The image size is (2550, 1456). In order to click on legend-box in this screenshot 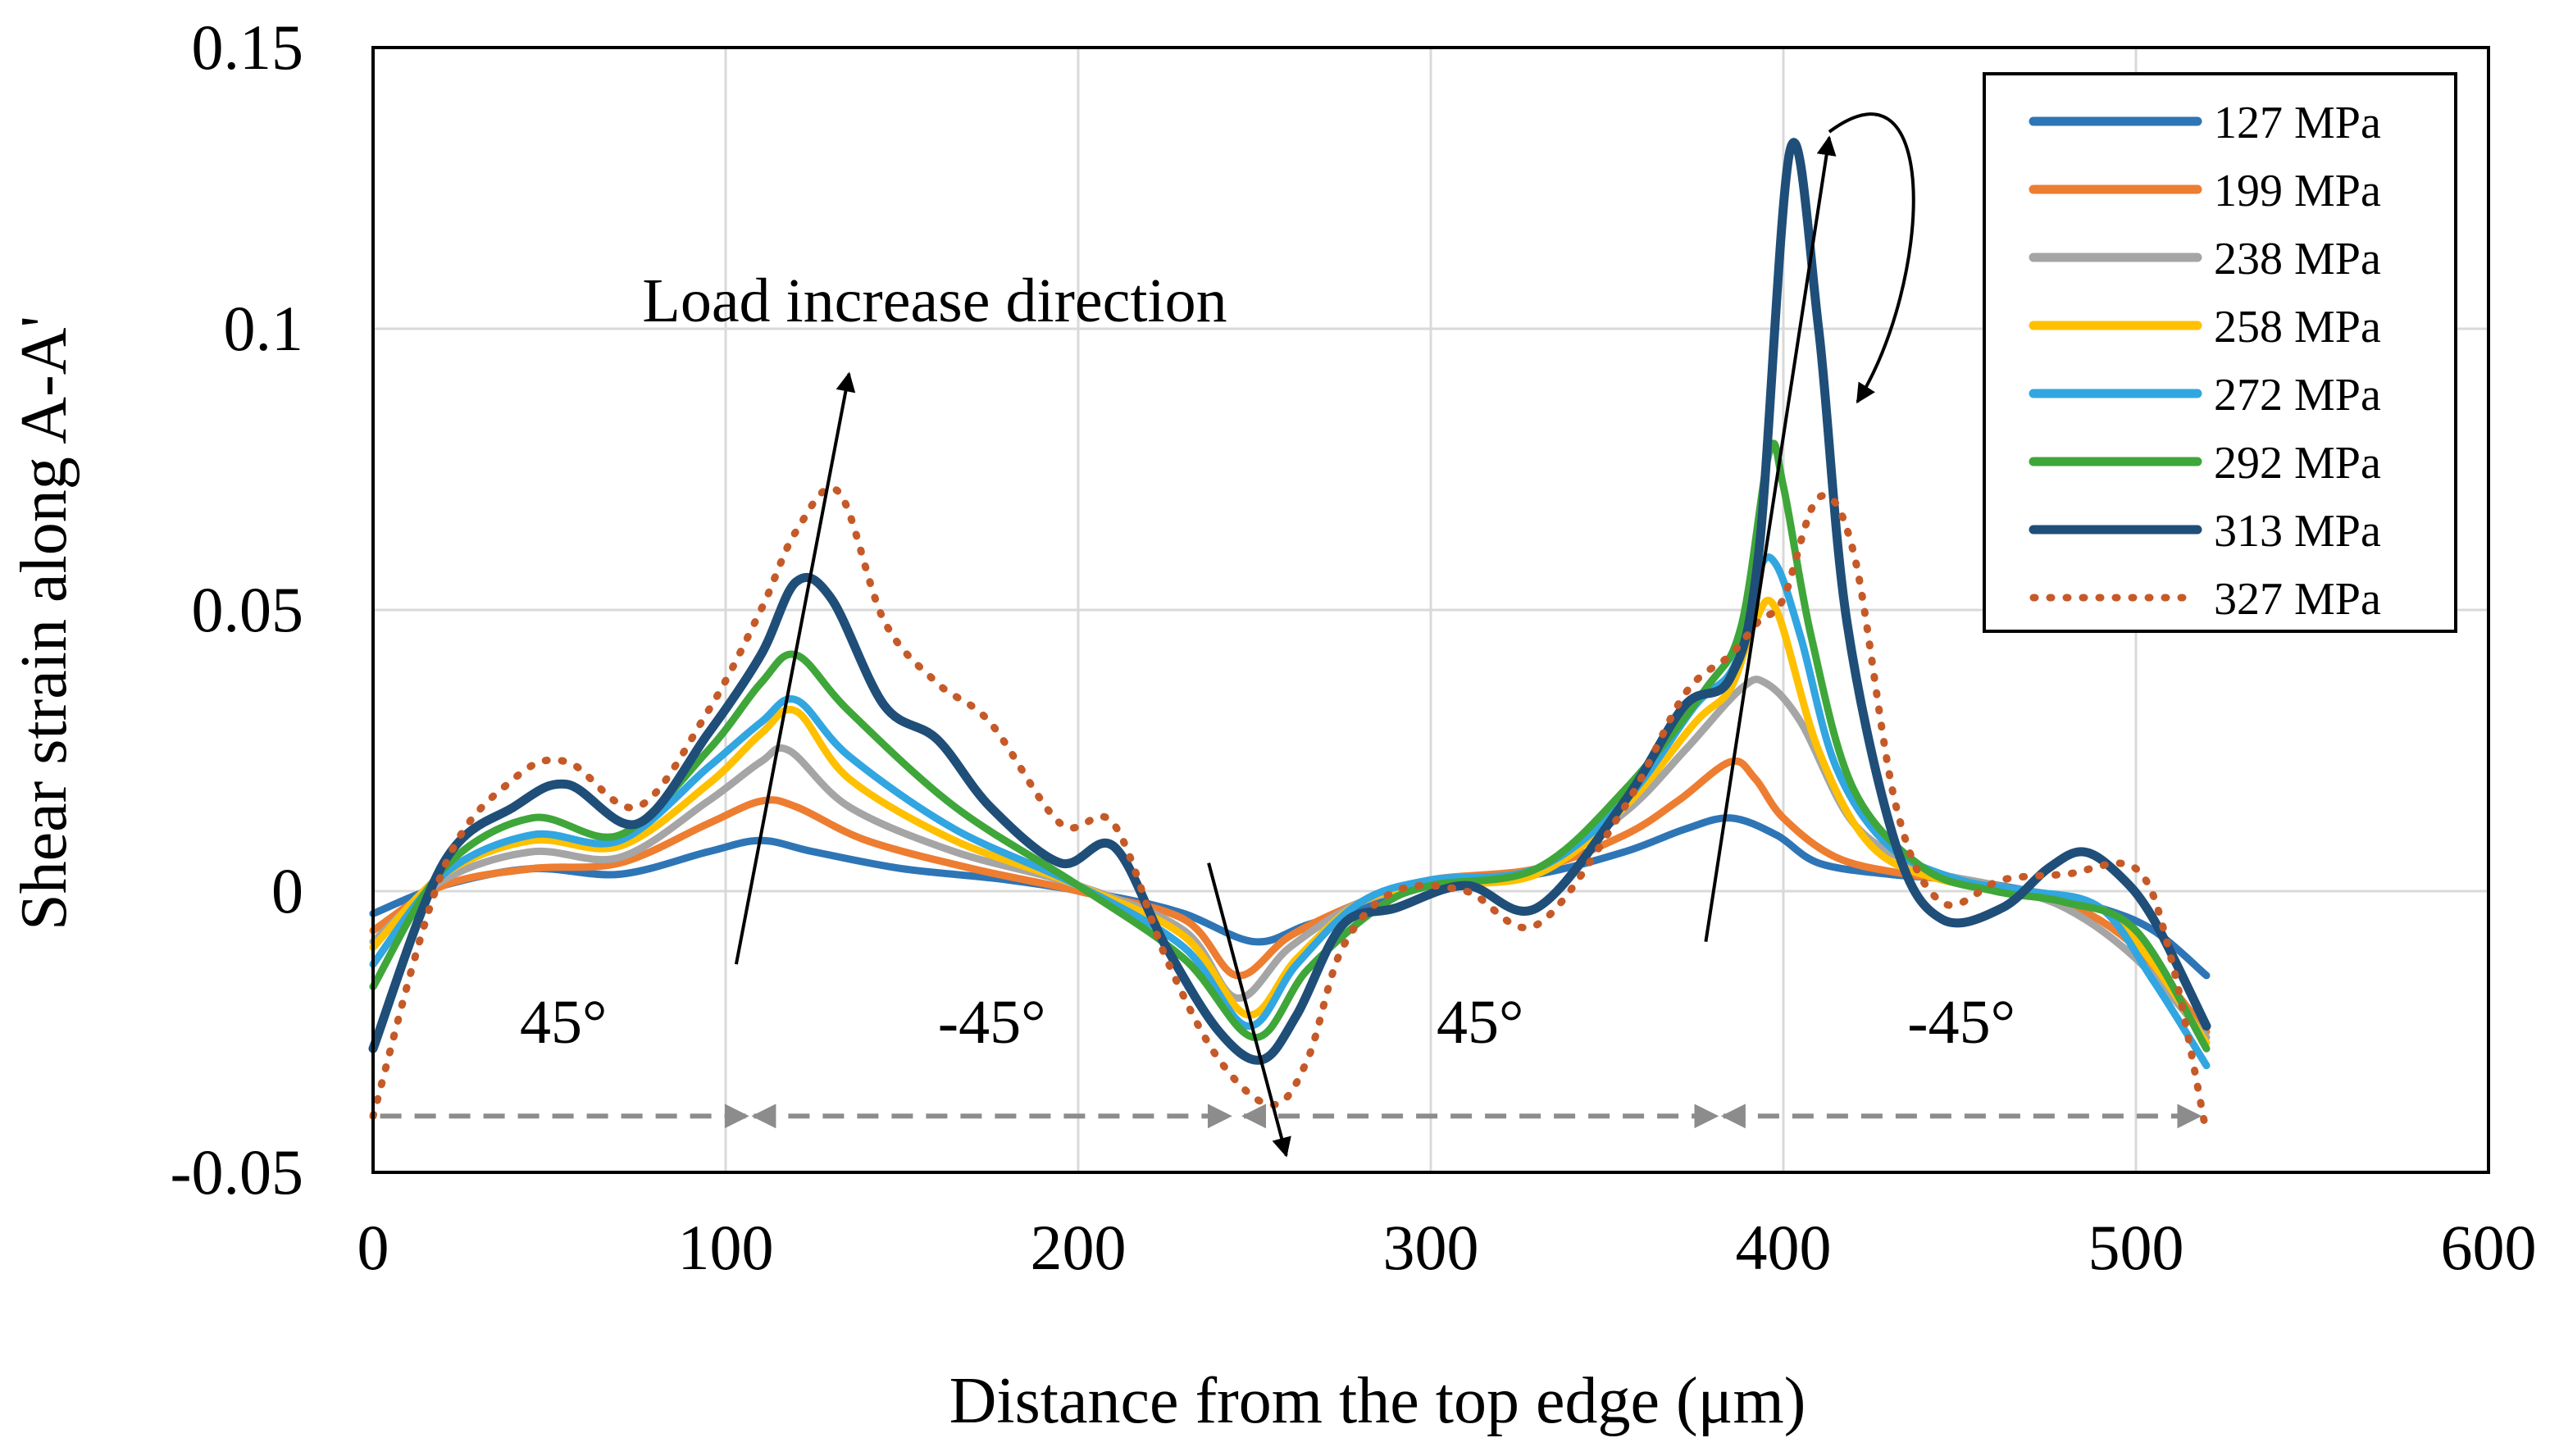, I will do `click(2220, 352)`.